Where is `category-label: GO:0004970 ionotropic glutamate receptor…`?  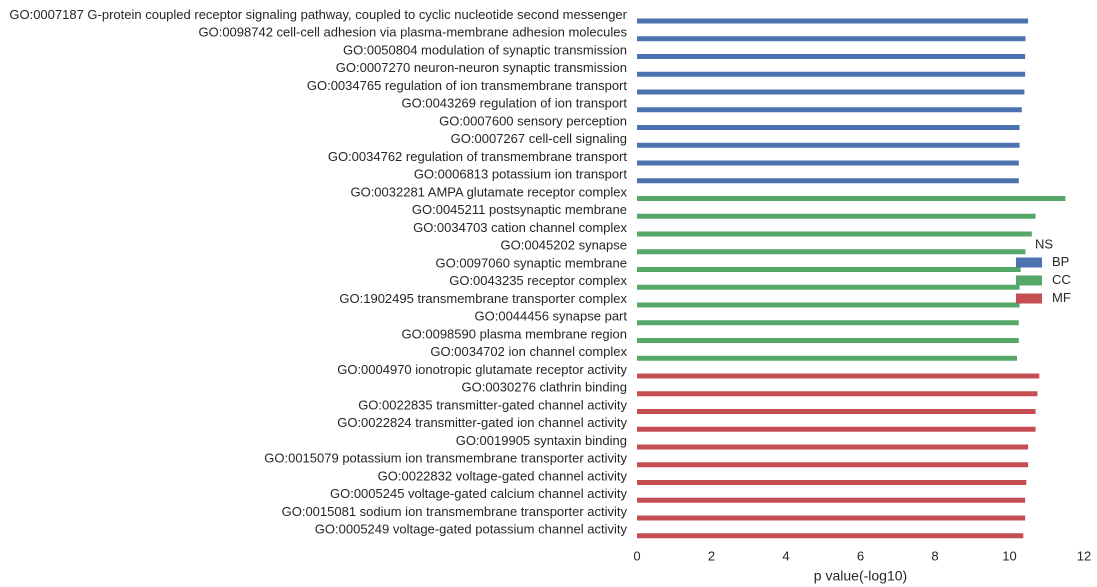
category-label: GO:0004970 ionotropic glutamate receptor… is located at coordinates (482, 369).